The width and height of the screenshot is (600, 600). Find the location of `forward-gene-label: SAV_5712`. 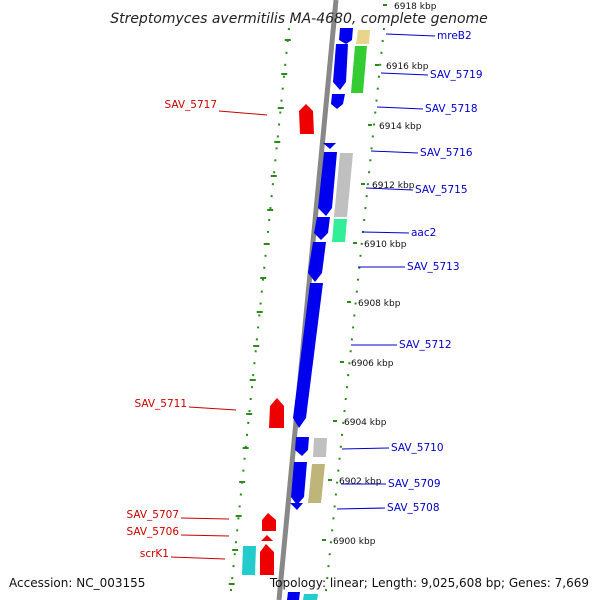

forward-gene-label: SAV_5712 is located at coordinates (425, 345).